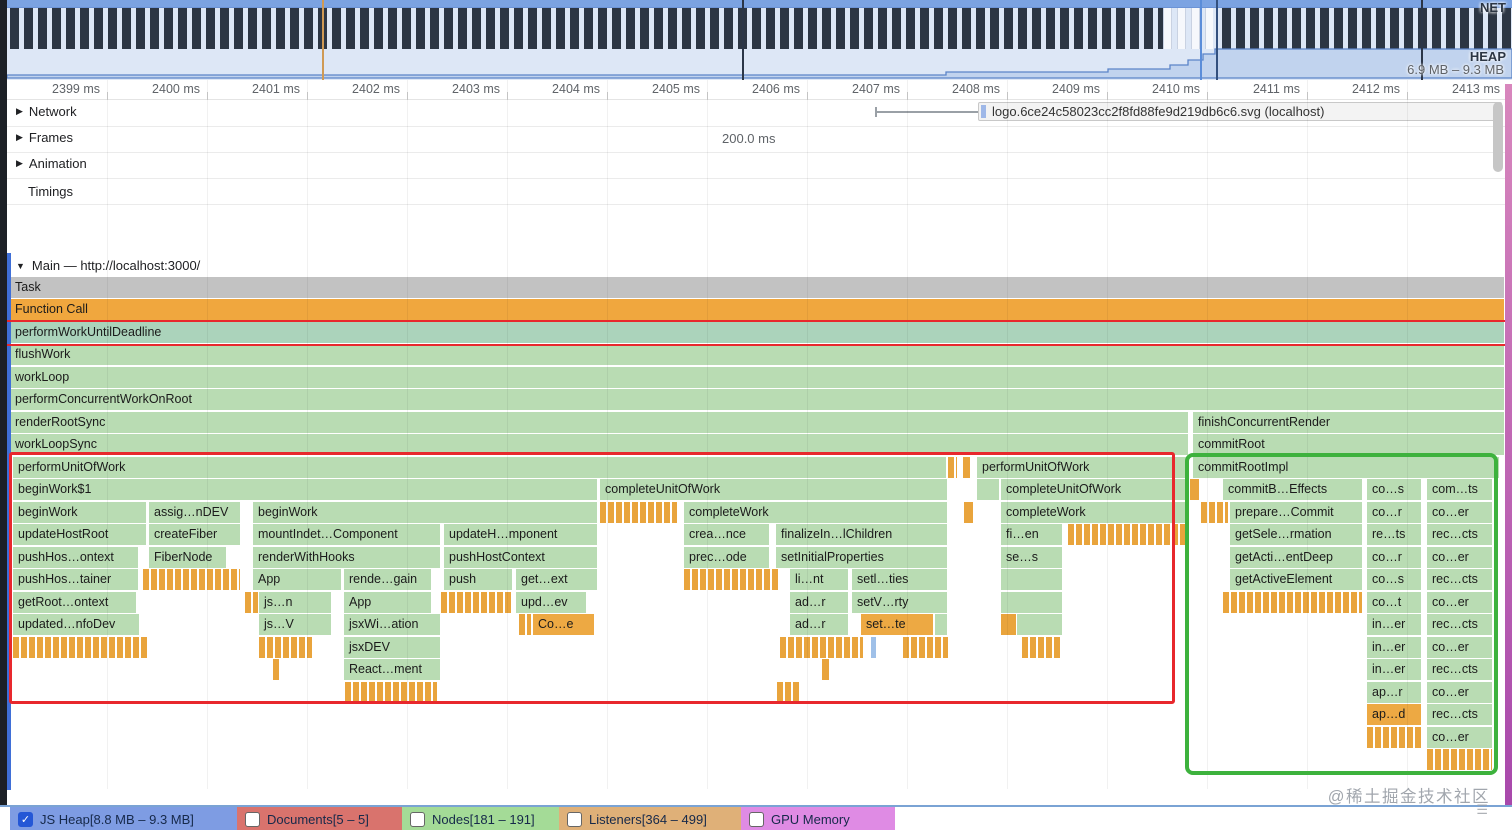 The image size is (1512, 830). What do you see at coordinates (346, 557) in the screenshot?
I see `flame-block-renderwithhooks: renderWithHooks` at bounding box center [346, 557].